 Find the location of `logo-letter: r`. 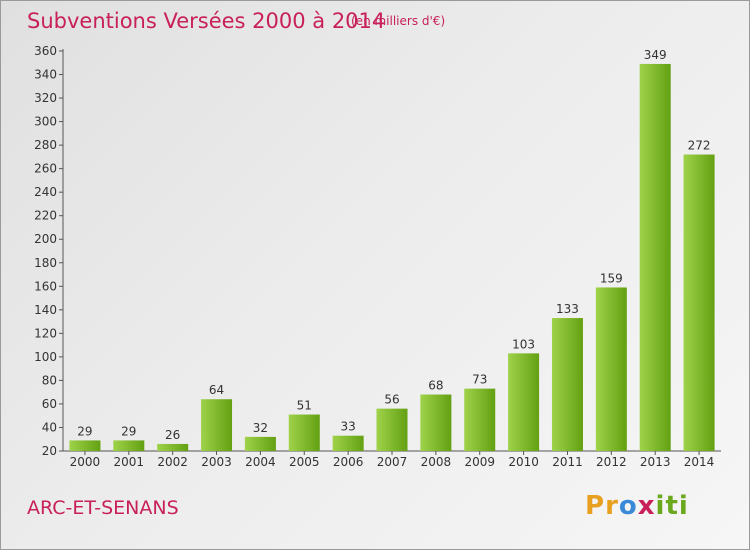

logo-letter: r is located at coordinates (612, 506).